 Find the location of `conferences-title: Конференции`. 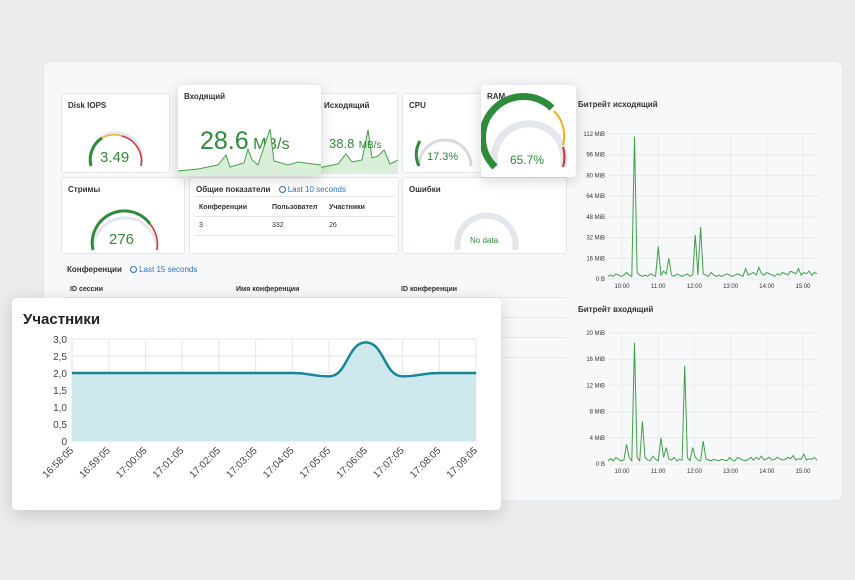

conferences-title: Конференции is located at coordinates (94, 269).